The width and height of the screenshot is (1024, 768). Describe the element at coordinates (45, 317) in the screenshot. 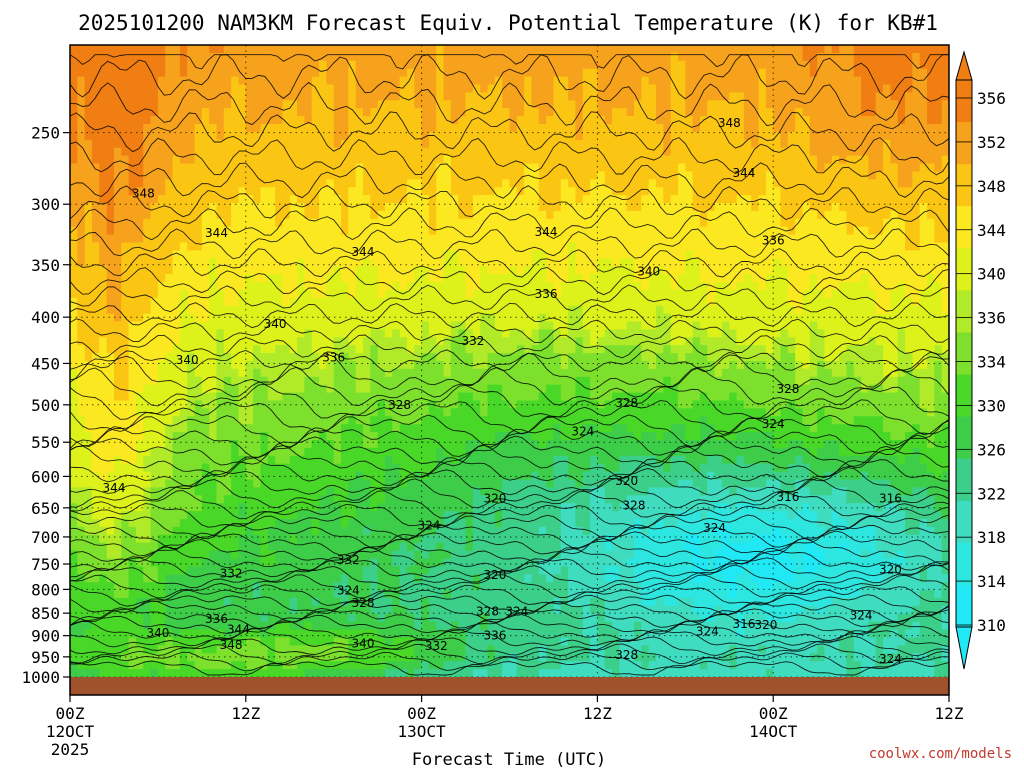

I see `y-tick-label: 400` at that location.